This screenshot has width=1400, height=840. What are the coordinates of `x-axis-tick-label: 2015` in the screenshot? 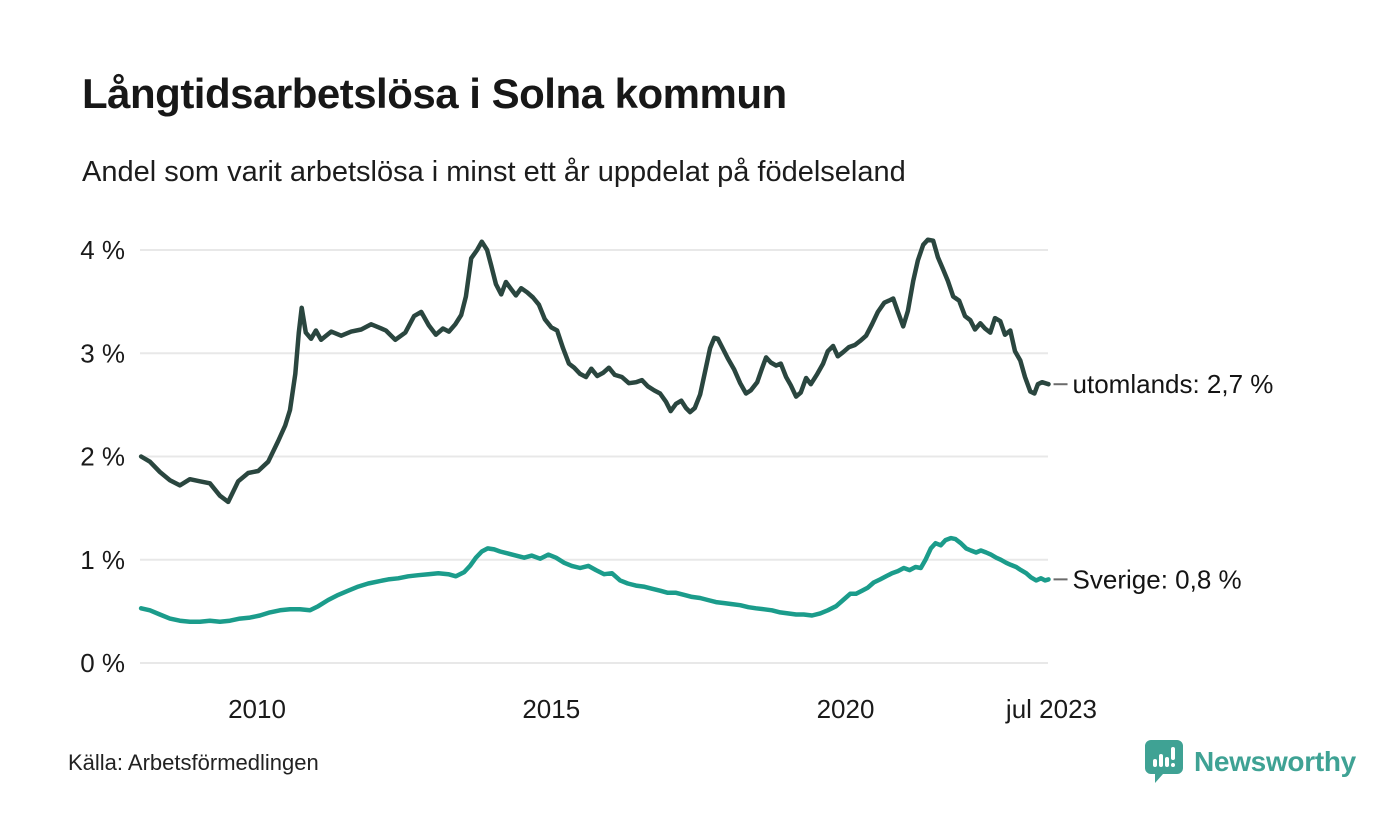 It's located at (551, 709).